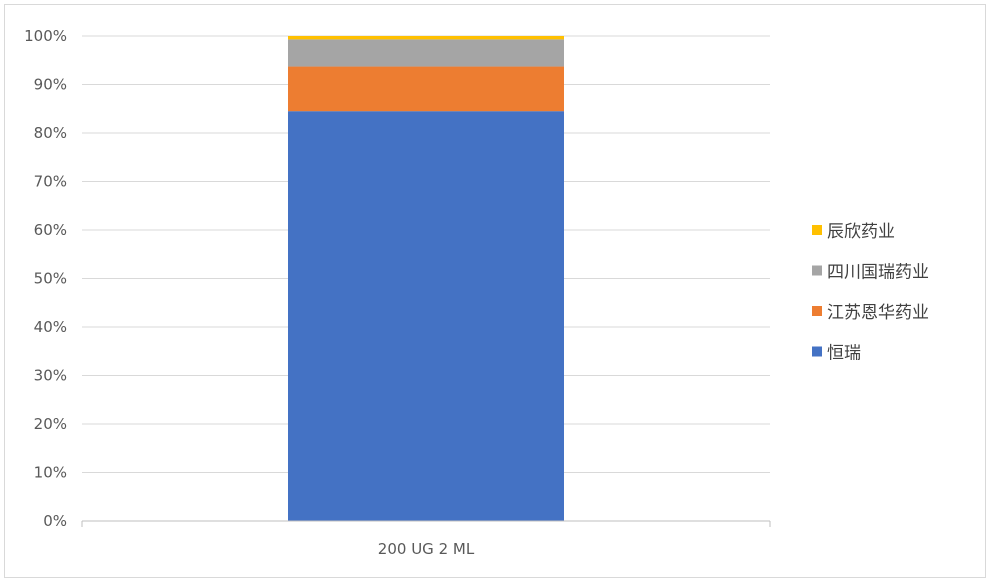  Describe the element at coordinates (426, 549) in the screenshot. I see `x-category-label: 200 UG 2 ML` at that location.